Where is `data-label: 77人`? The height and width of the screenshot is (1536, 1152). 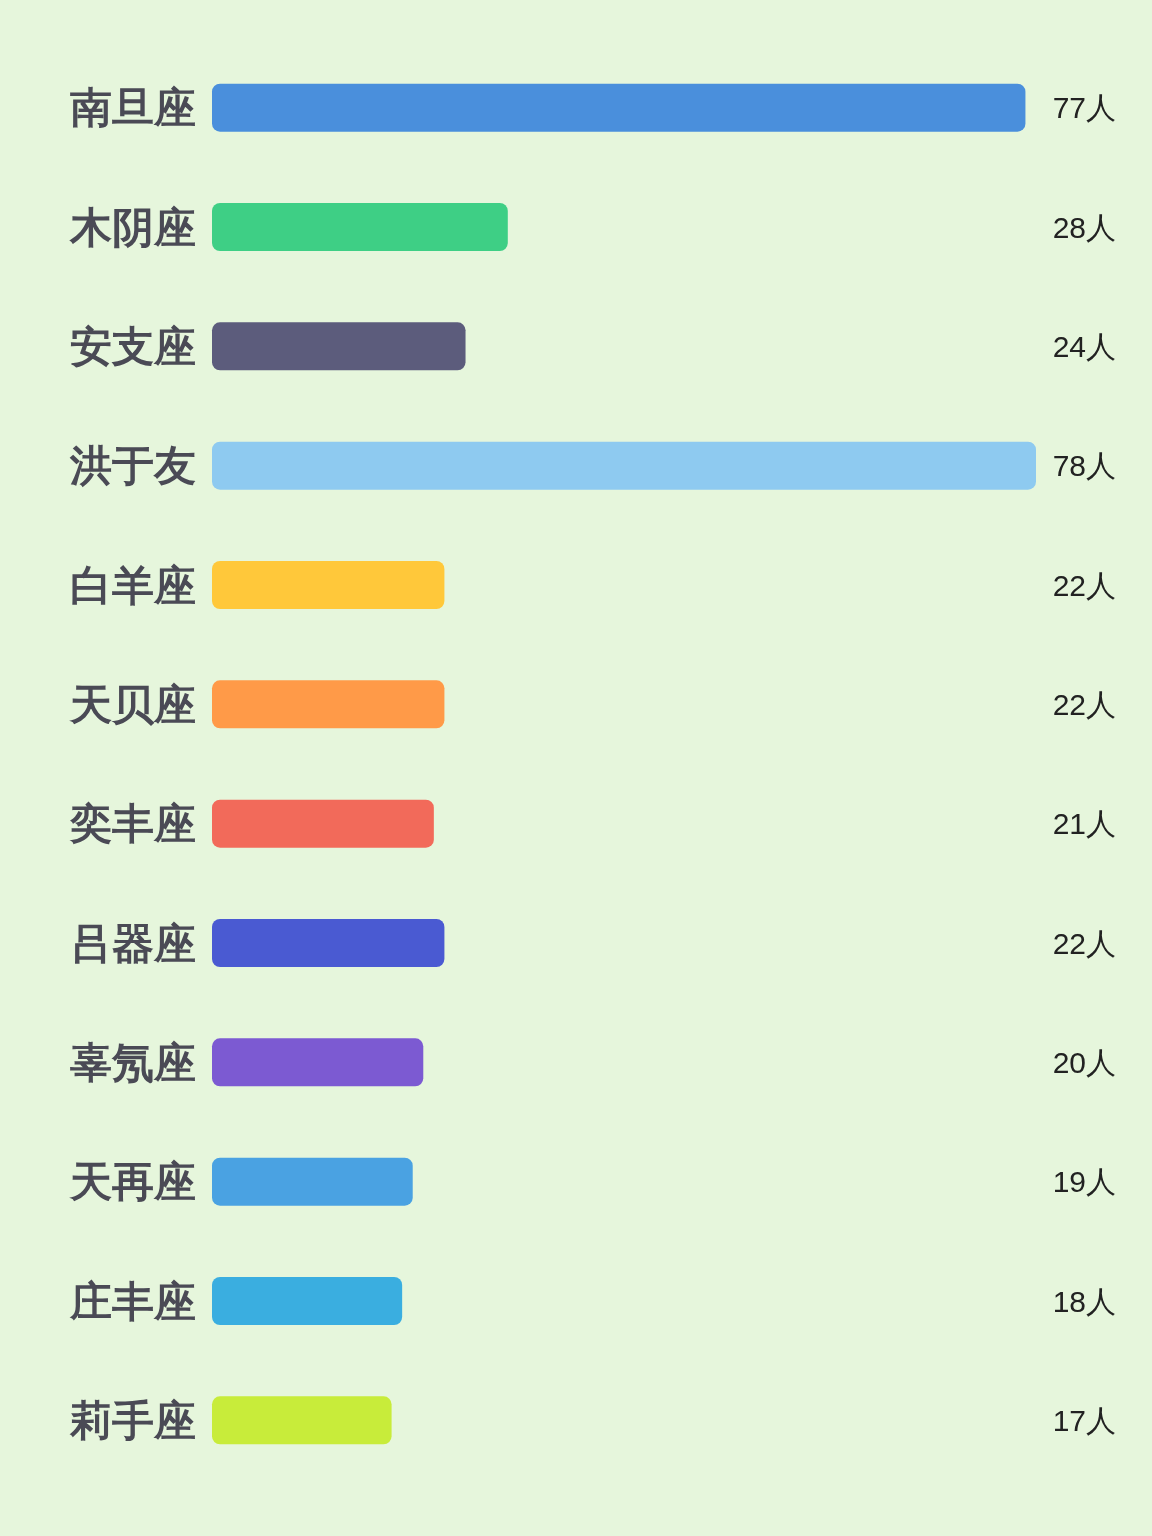
data-label: 77人 is located at coordinates (1084, 108).